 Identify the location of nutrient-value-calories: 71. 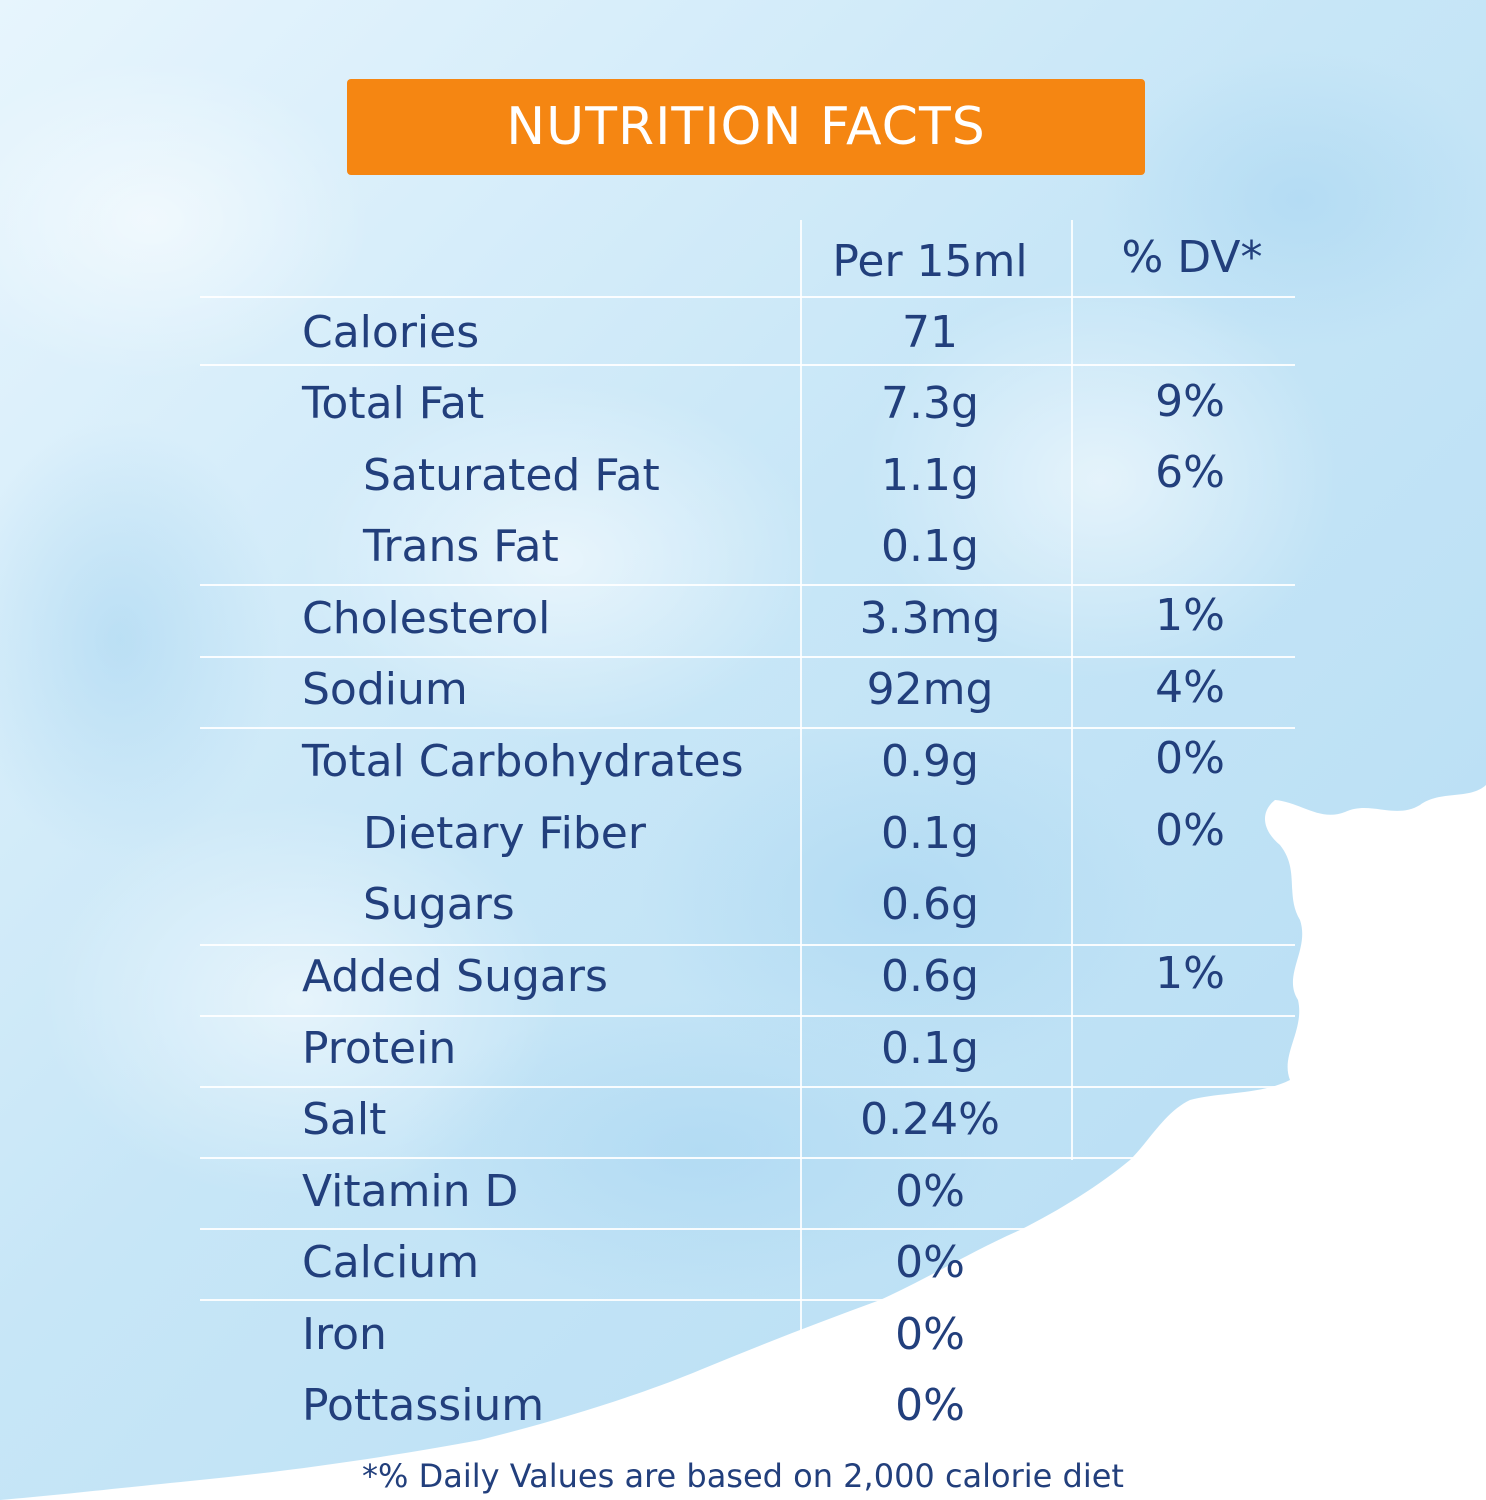
(930, 332).